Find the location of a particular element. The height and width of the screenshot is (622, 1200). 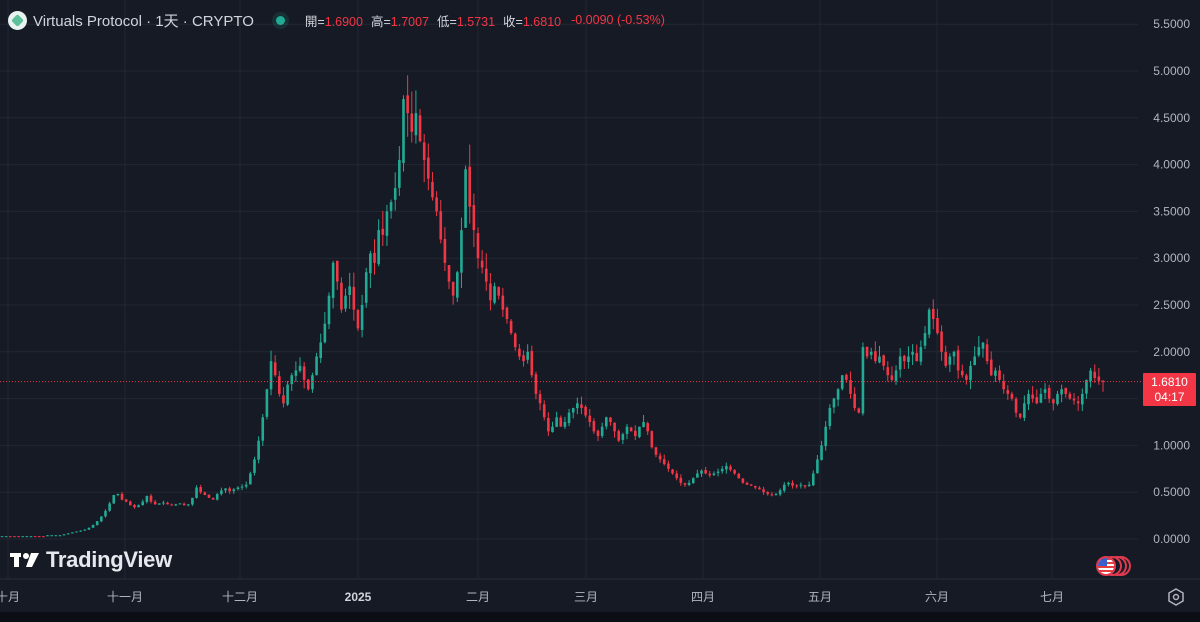

time-axis-label: 十月 is located at coordinates (10, 597).